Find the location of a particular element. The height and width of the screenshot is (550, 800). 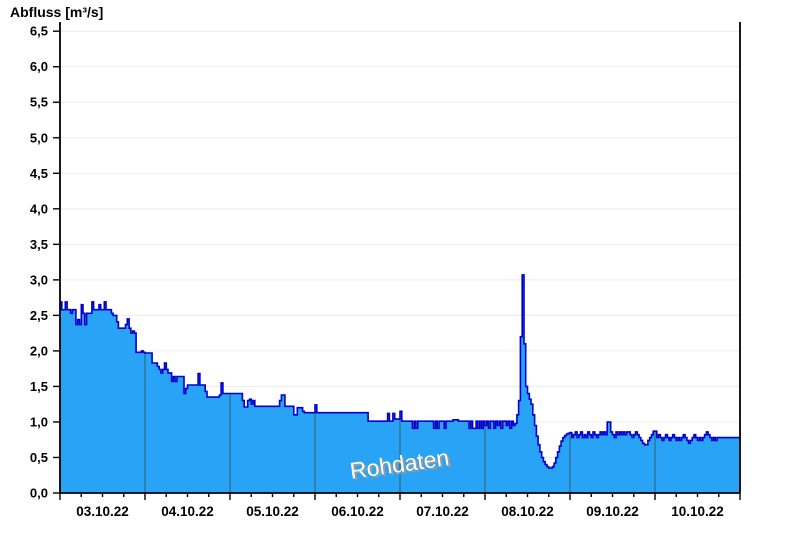

y-tick-label: 5,0 is located at coordinates (39, 137).